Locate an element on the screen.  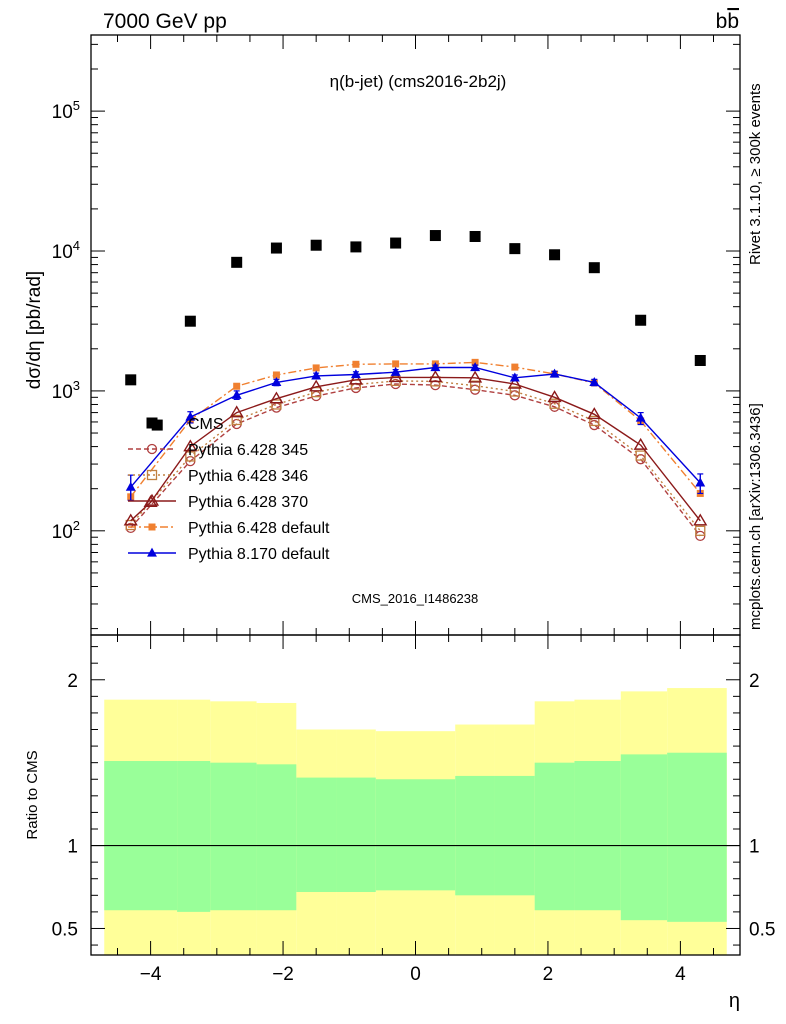
y-tick-label: 10² is located at coordinates (66, 530).